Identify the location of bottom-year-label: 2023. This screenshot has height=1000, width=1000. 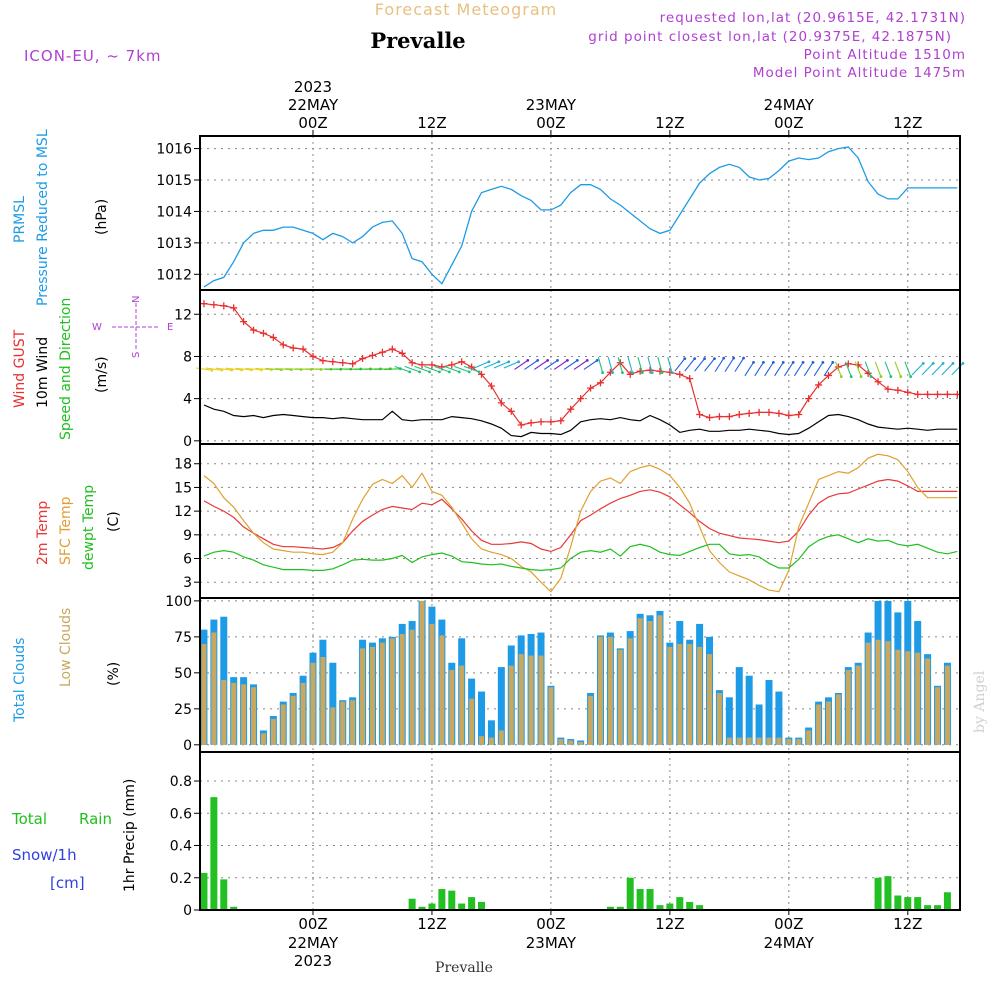
(313, 961).